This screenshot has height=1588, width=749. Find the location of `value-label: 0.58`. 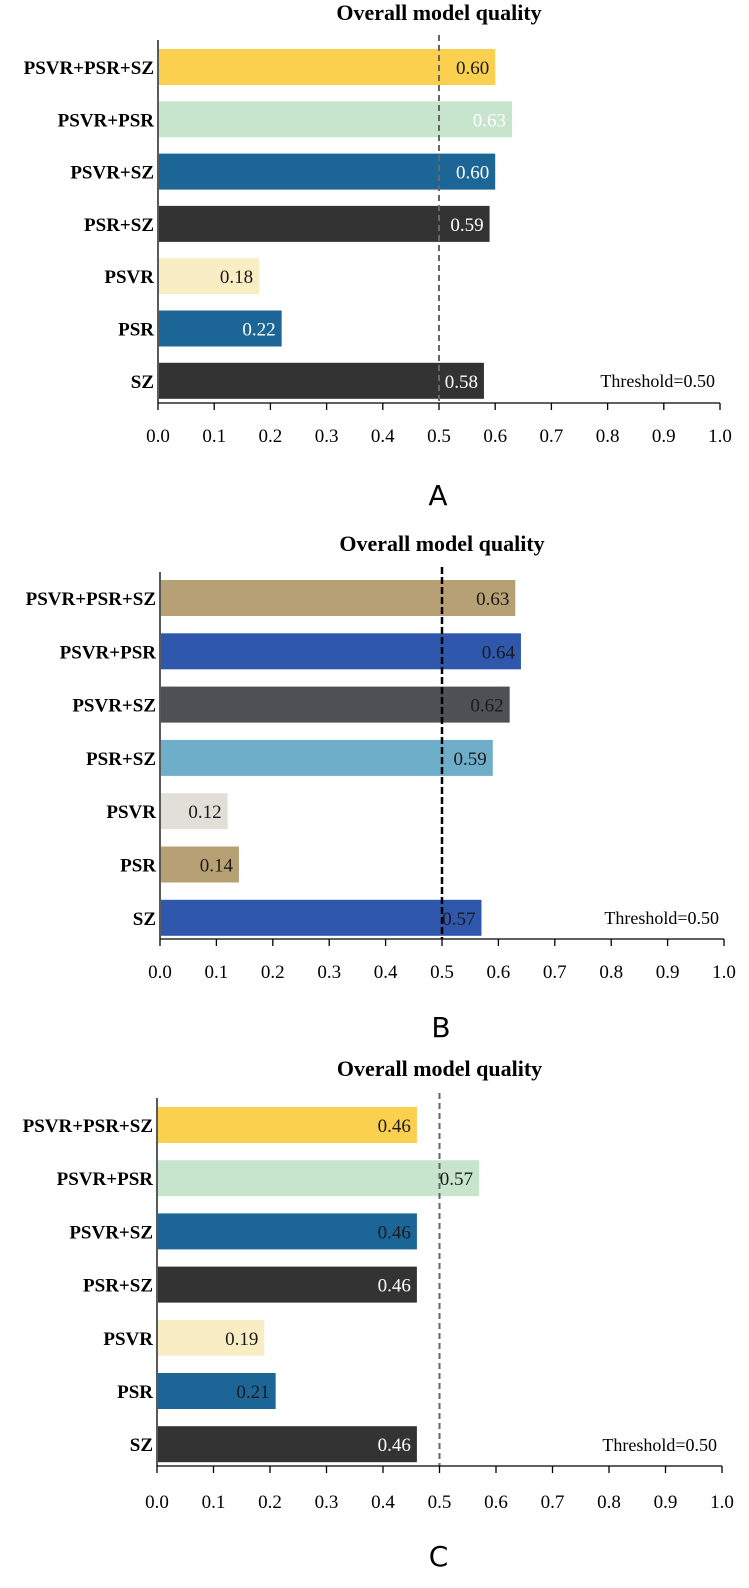

value-label: 0.58 is located at coordinates (461, 382).